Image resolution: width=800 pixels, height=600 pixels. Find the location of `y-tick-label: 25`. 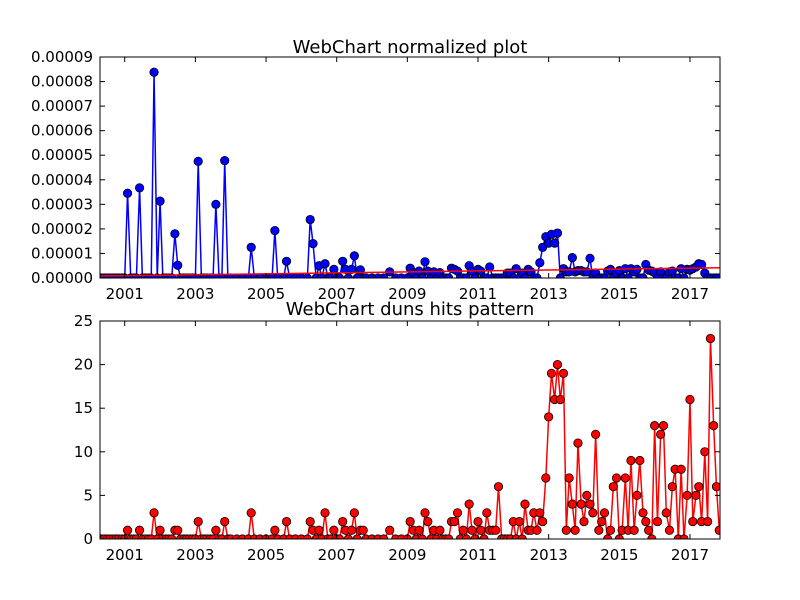

y-tick-label: 25 is located at coordinates (83, 321).